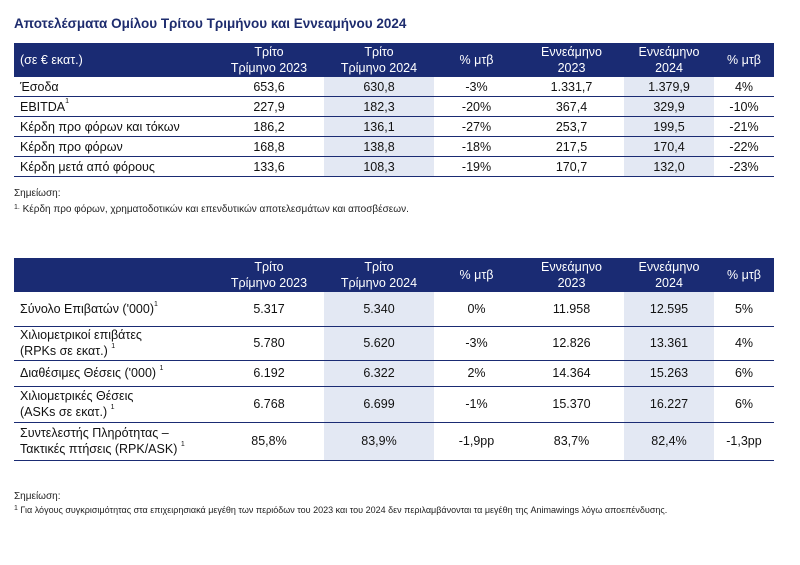 The image size is (800, 565). Describe the element at coordinates (87, 166) in the screenshot. I see `row-label-text: Κέρδη μετά από φόρους` at that location.